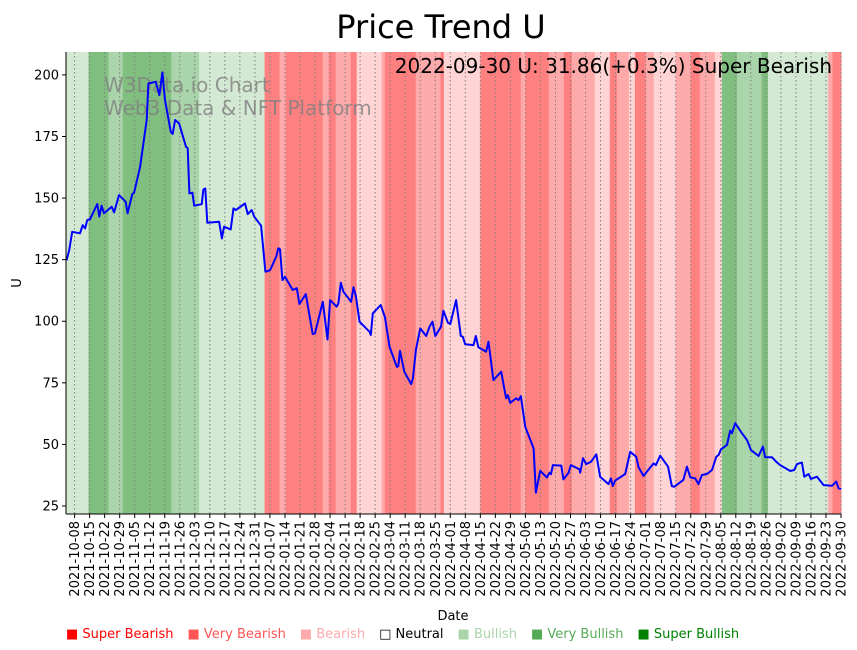 The image size is (857, 650). I want to click on x-axis-label: Date, so click(452, 616).